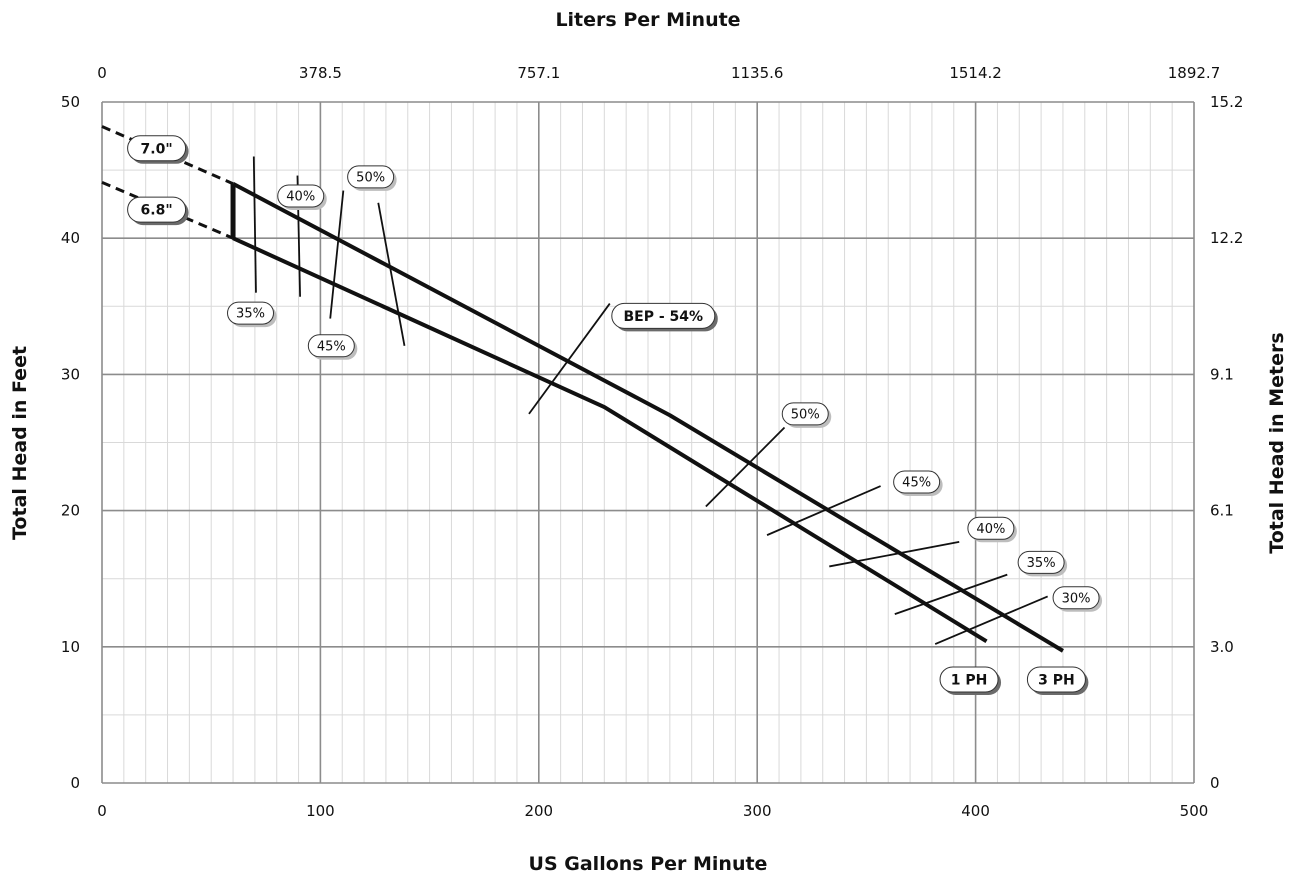 Image resolution: width=1293 pixels, height=878 pixels. I want to click on efficiency-label: 30%, so click(1077, 599).